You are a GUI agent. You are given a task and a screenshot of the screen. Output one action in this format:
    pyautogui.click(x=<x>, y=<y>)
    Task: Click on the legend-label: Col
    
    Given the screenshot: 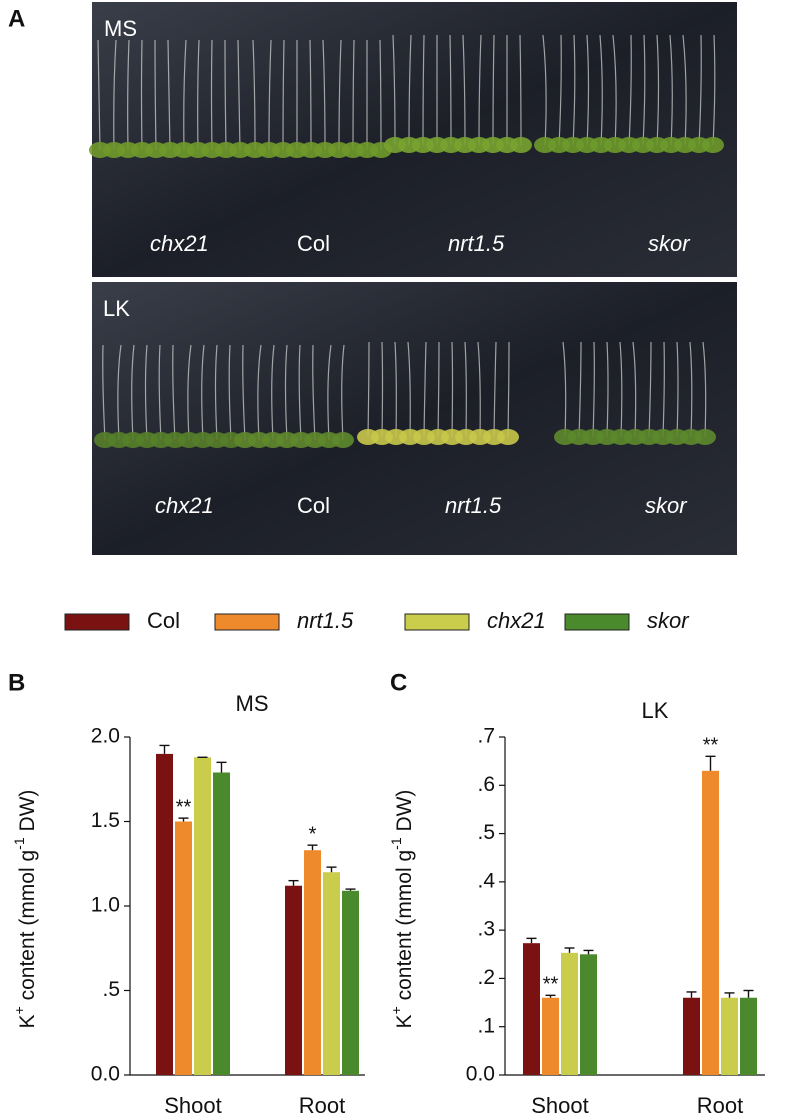 What is the action you would take?
    pyautogui.click(x=163, y=620)
    